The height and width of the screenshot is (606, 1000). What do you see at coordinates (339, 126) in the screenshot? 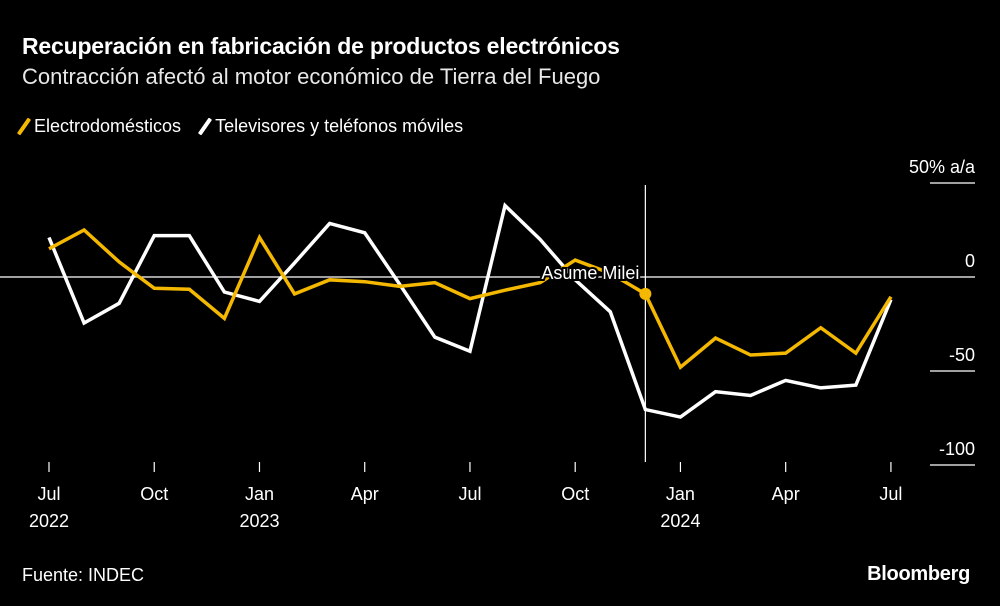
I see `legend-label: Televisores y teléfonos móviles` at bounding box center [339, 126].